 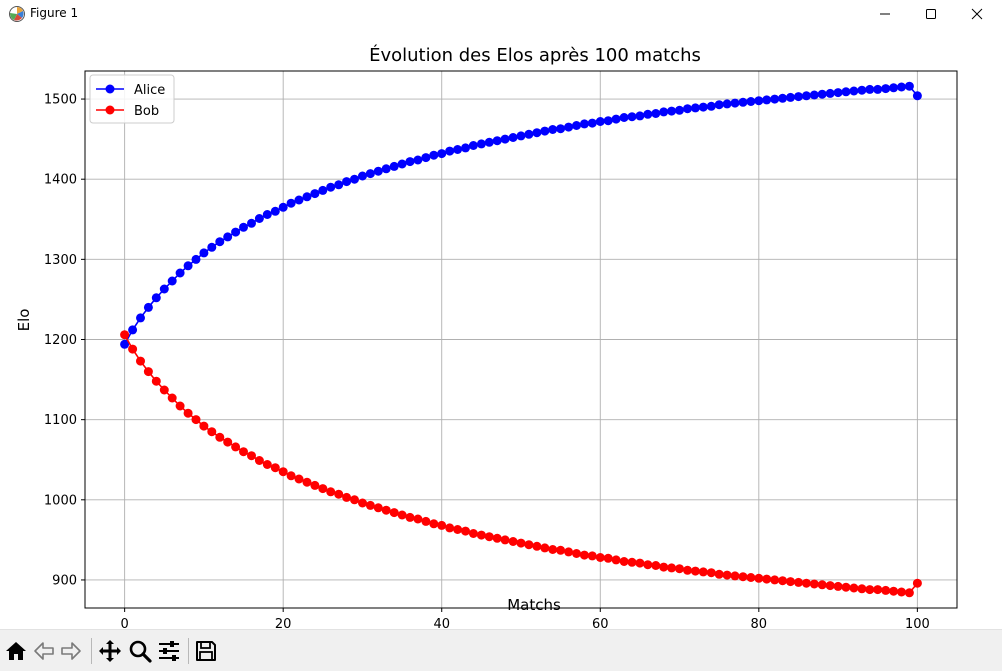 I want to click on forward-button, so click(x=71, y=651).